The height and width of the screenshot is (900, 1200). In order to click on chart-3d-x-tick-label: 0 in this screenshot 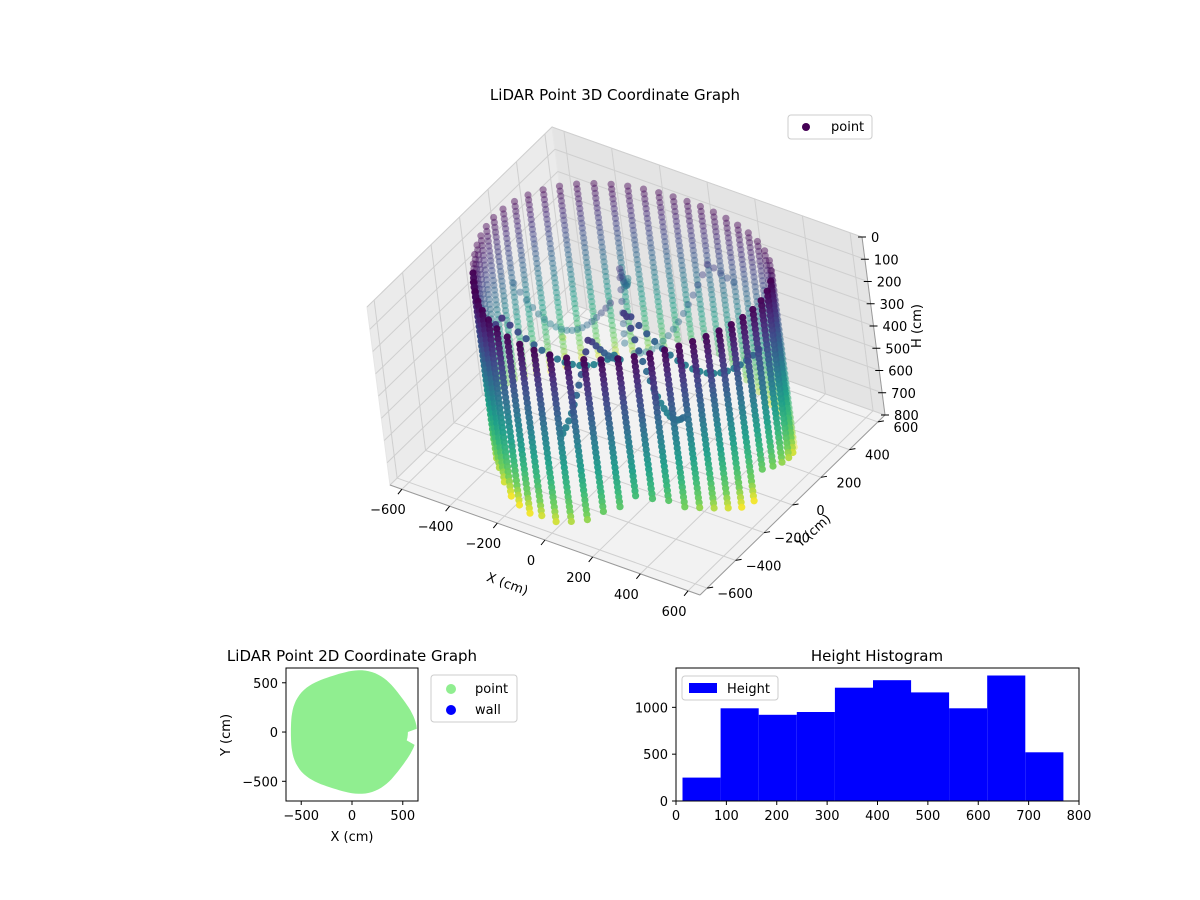, I will do `click(531, 561)`.